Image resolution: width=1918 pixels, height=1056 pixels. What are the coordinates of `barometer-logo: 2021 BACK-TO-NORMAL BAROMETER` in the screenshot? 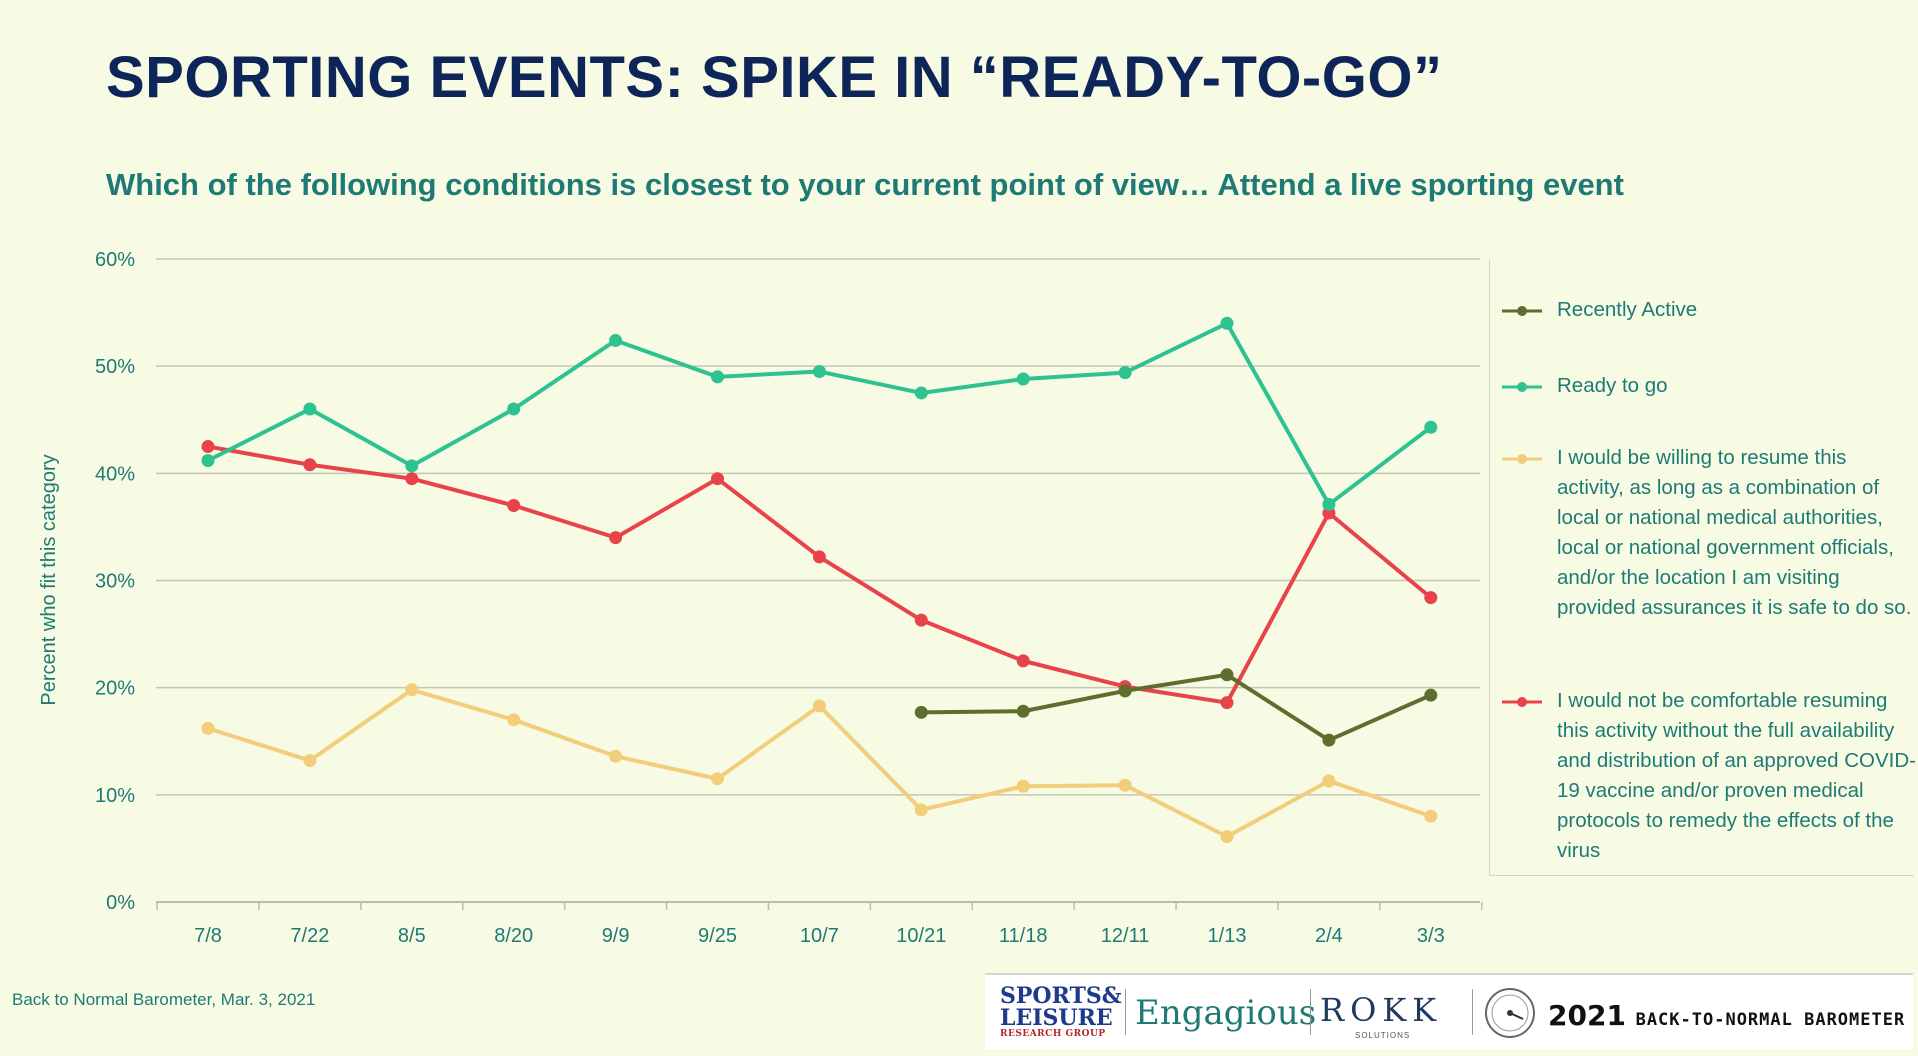 It's located at (1726, 1015).